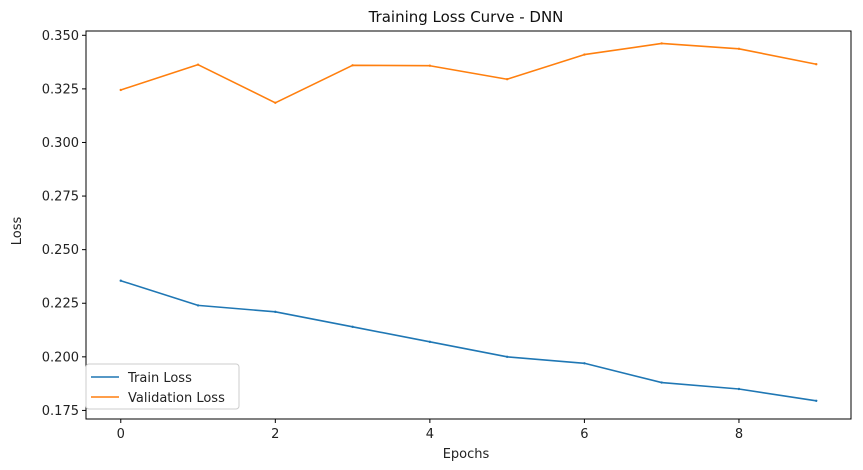 This screenshot has width=863, height=470. Describe the element at coordinates (430, 434) in the screenshot. I see `x-tick-label: 4` at that location.